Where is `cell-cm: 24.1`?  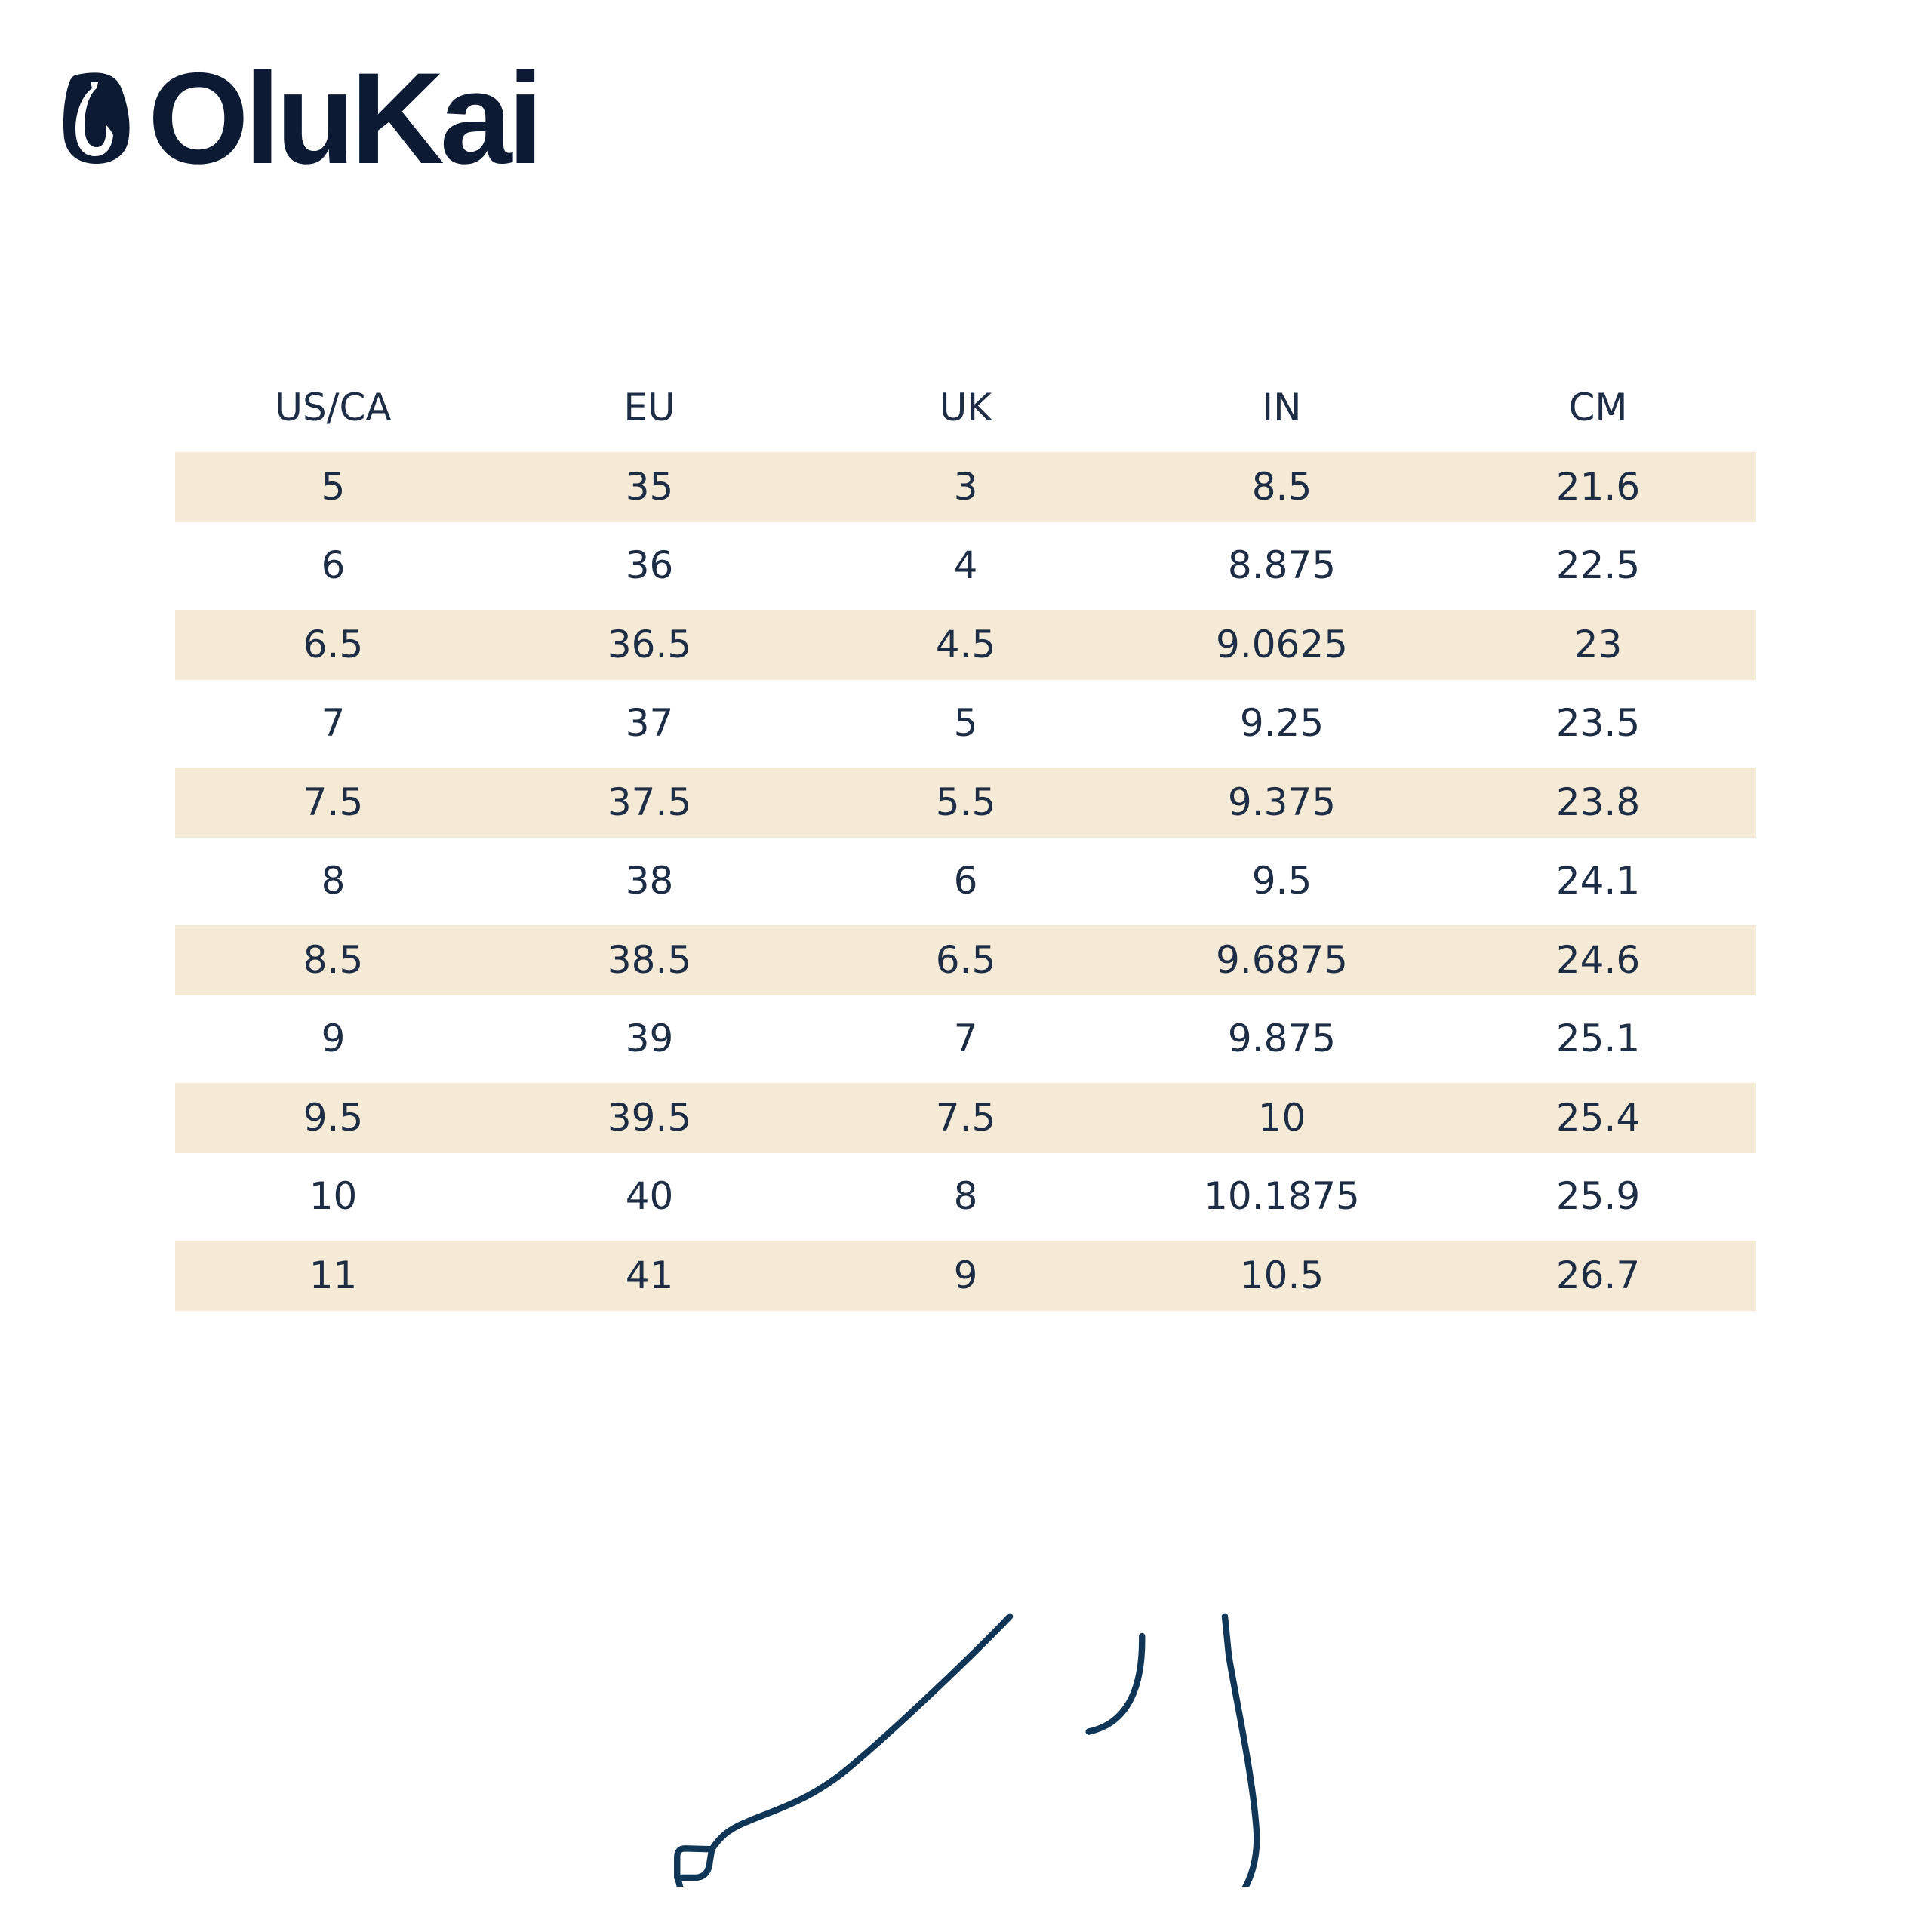 cell-cm: 24.1 is located at coordinates (1598, 881).